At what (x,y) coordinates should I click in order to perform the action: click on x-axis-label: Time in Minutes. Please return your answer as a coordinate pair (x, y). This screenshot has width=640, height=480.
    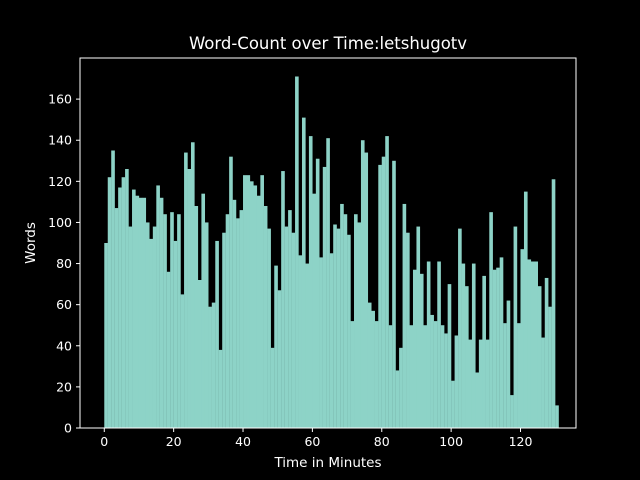
    Looking at the image, I should click on (327, 463).